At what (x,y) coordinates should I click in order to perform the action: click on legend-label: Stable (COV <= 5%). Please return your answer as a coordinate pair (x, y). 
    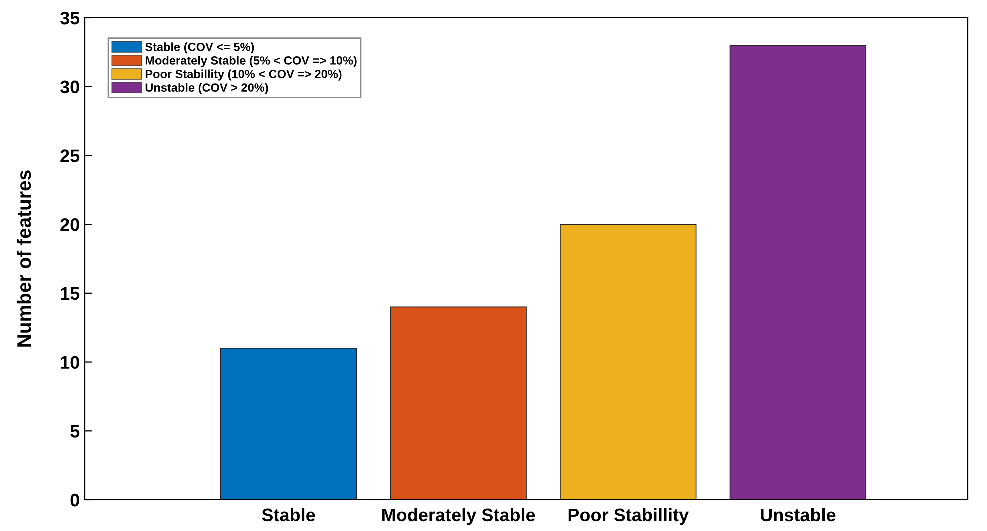
    Looking at the image, I should click on (200, 48).